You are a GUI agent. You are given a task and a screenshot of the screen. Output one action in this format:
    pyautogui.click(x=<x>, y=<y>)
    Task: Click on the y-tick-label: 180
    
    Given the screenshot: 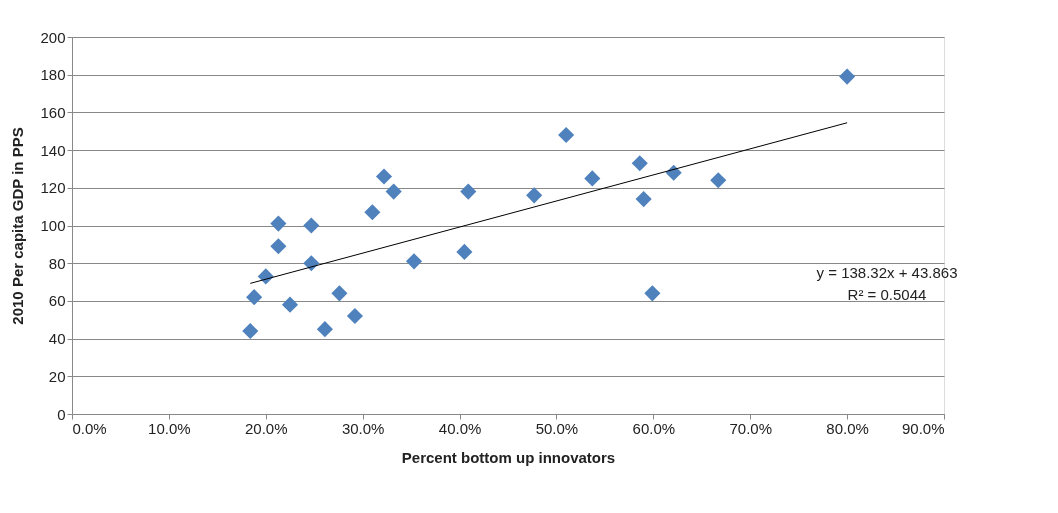 What is the action you would take?
    pyautogui.click(x=53, y=75)
    